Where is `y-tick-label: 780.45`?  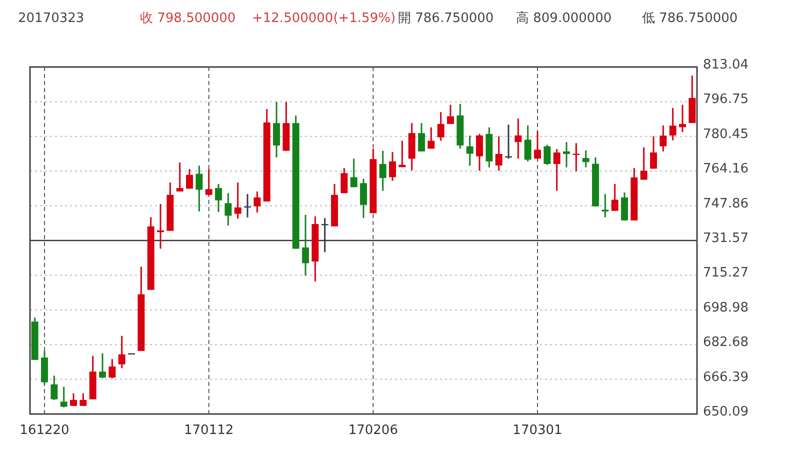 y-tick-label: 780.45 is located at coordinates (725, 134).